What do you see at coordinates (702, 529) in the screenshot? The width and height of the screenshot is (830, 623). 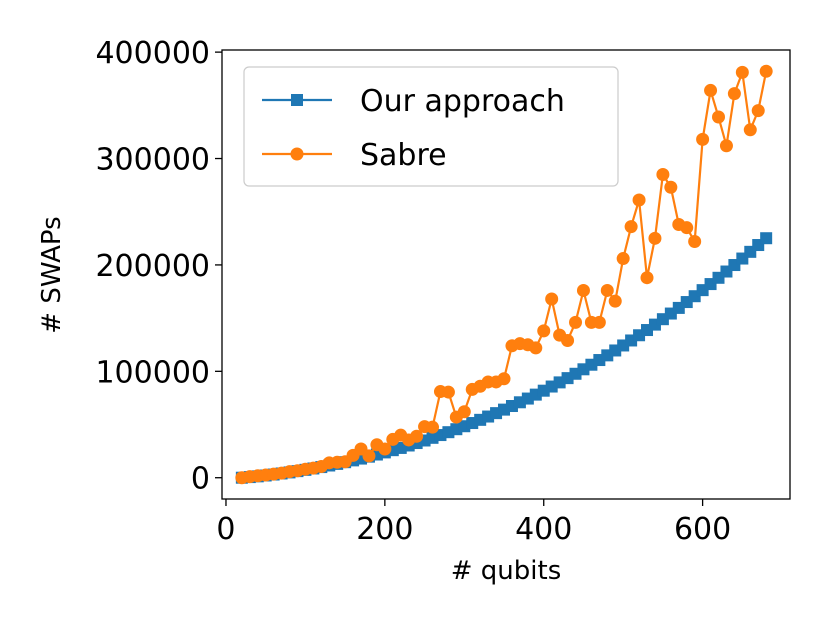 I see `x-tick-label: 600` at bounding box center [702, 529].